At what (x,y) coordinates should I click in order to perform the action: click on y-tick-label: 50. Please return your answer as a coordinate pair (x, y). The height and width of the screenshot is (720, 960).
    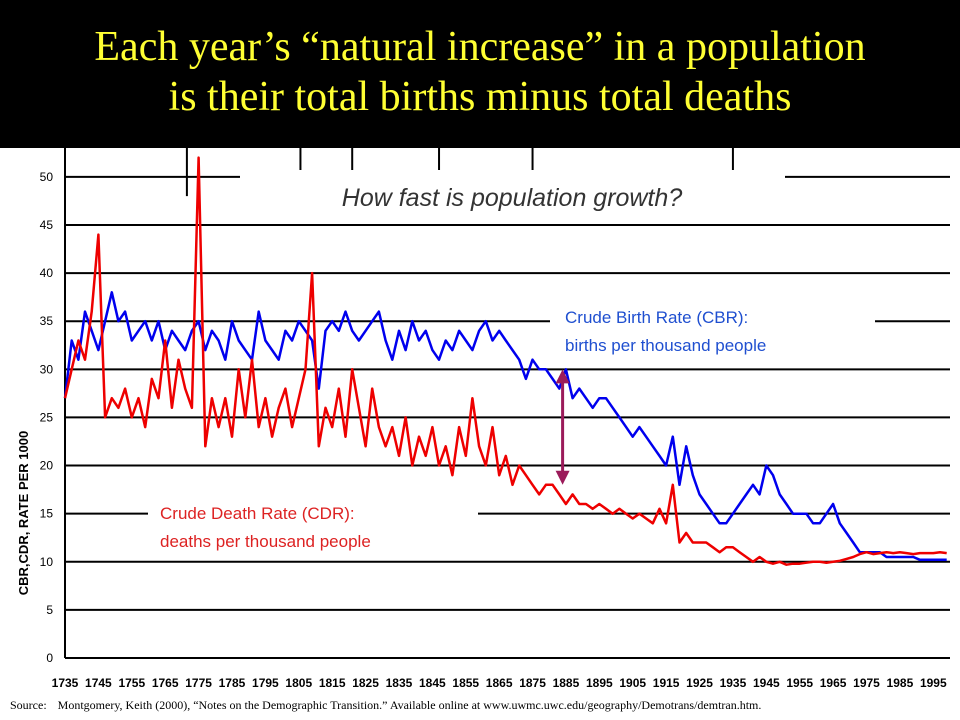
    Looking at the image, I should click on (47, 177).